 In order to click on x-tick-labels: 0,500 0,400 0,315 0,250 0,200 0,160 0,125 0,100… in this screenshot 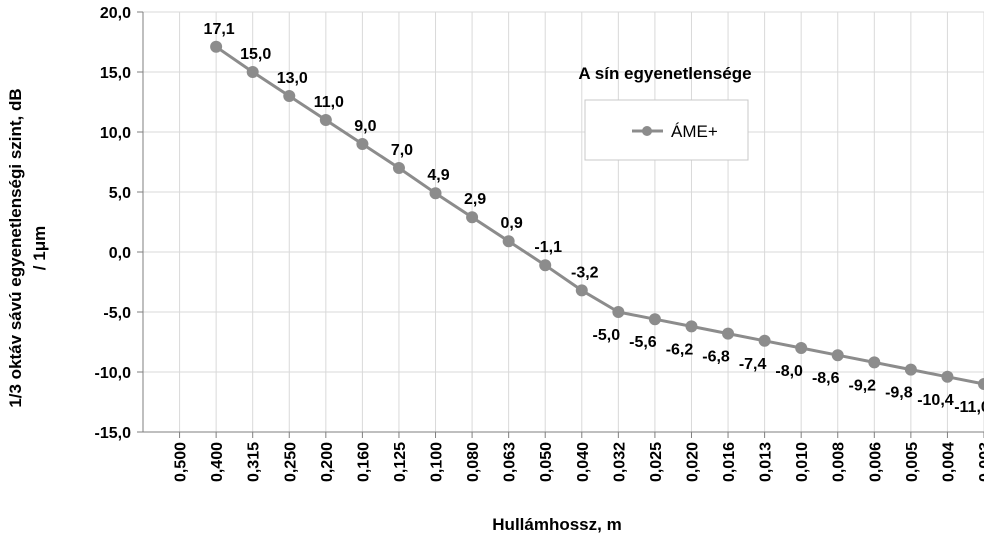, I will do `click(578, 462)`.